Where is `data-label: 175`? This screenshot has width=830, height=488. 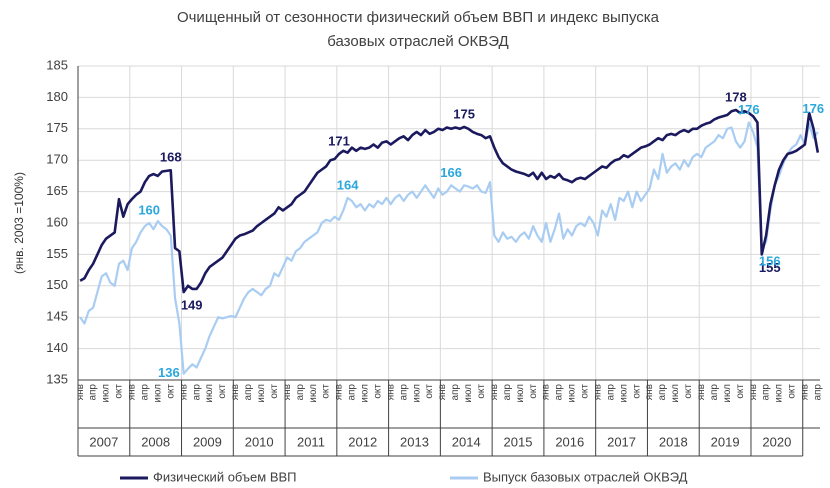 data-label: 175 is located at coordinates (464, 113).